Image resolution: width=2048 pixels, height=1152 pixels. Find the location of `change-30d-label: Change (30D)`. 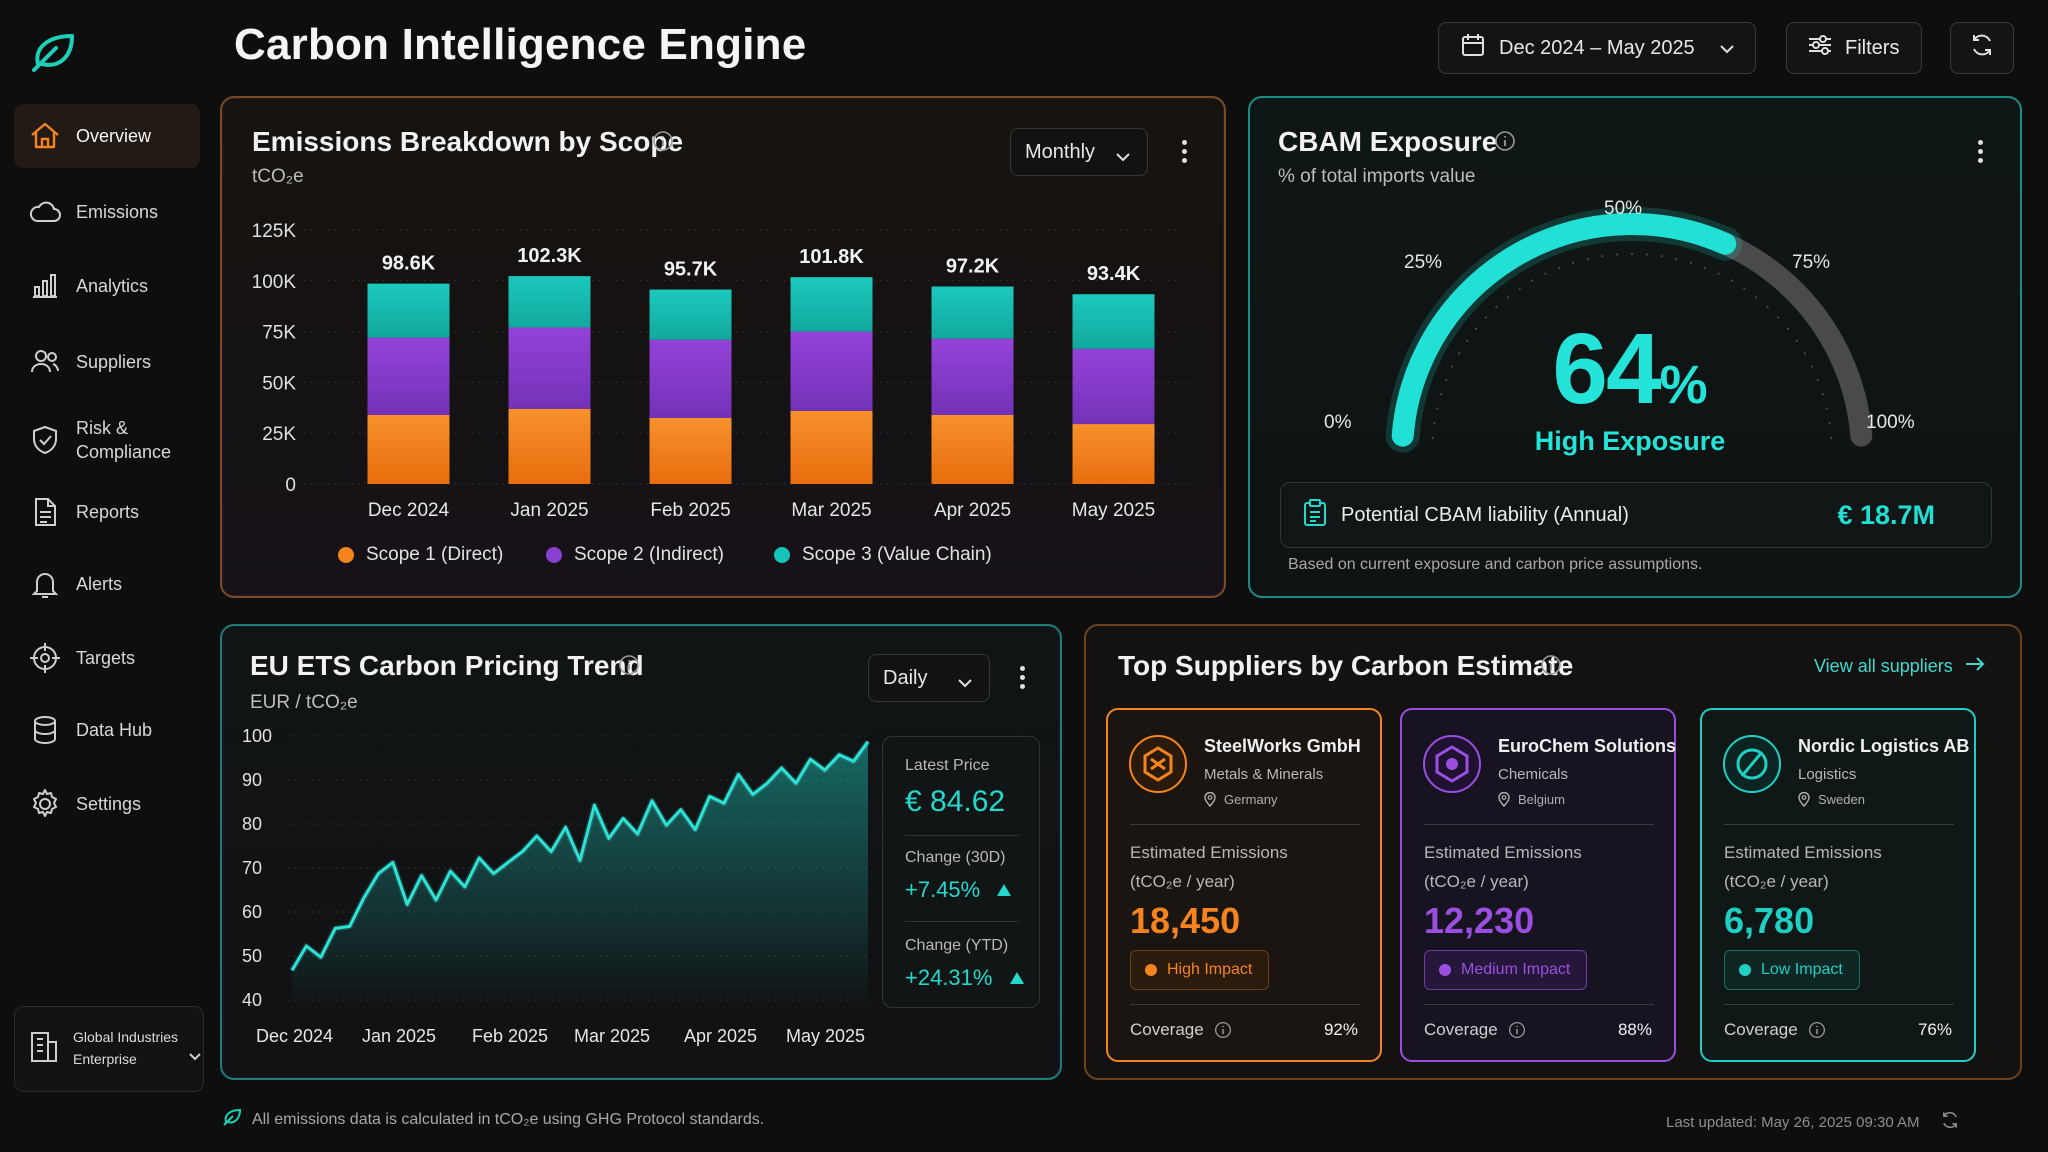

change-30d-label: Change (30D) is located at coordinates (955, 857).